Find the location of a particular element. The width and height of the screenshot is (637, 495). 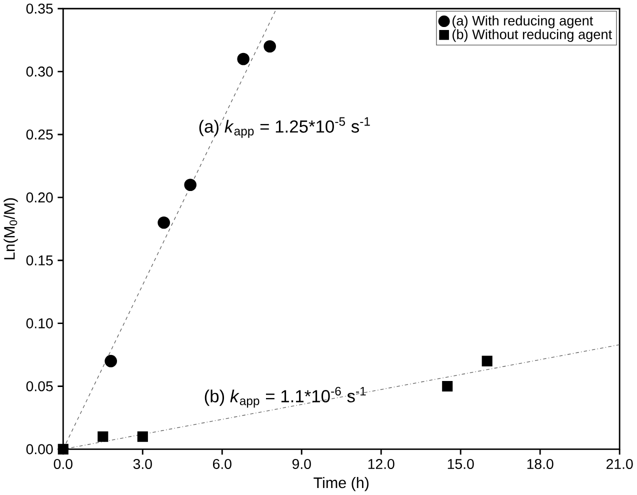

y-tick-label: 0.25 is located at coordinates (39, 135).